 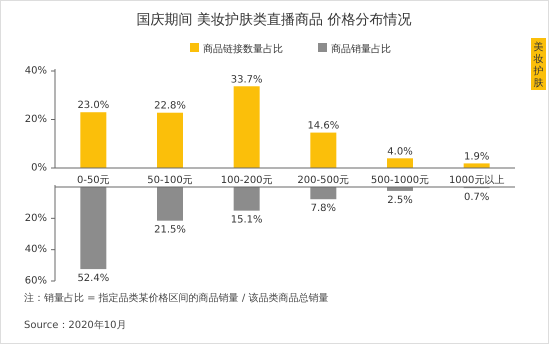 I want to click on x-tick-label: 500-1000元, so click(x=400, y=180).